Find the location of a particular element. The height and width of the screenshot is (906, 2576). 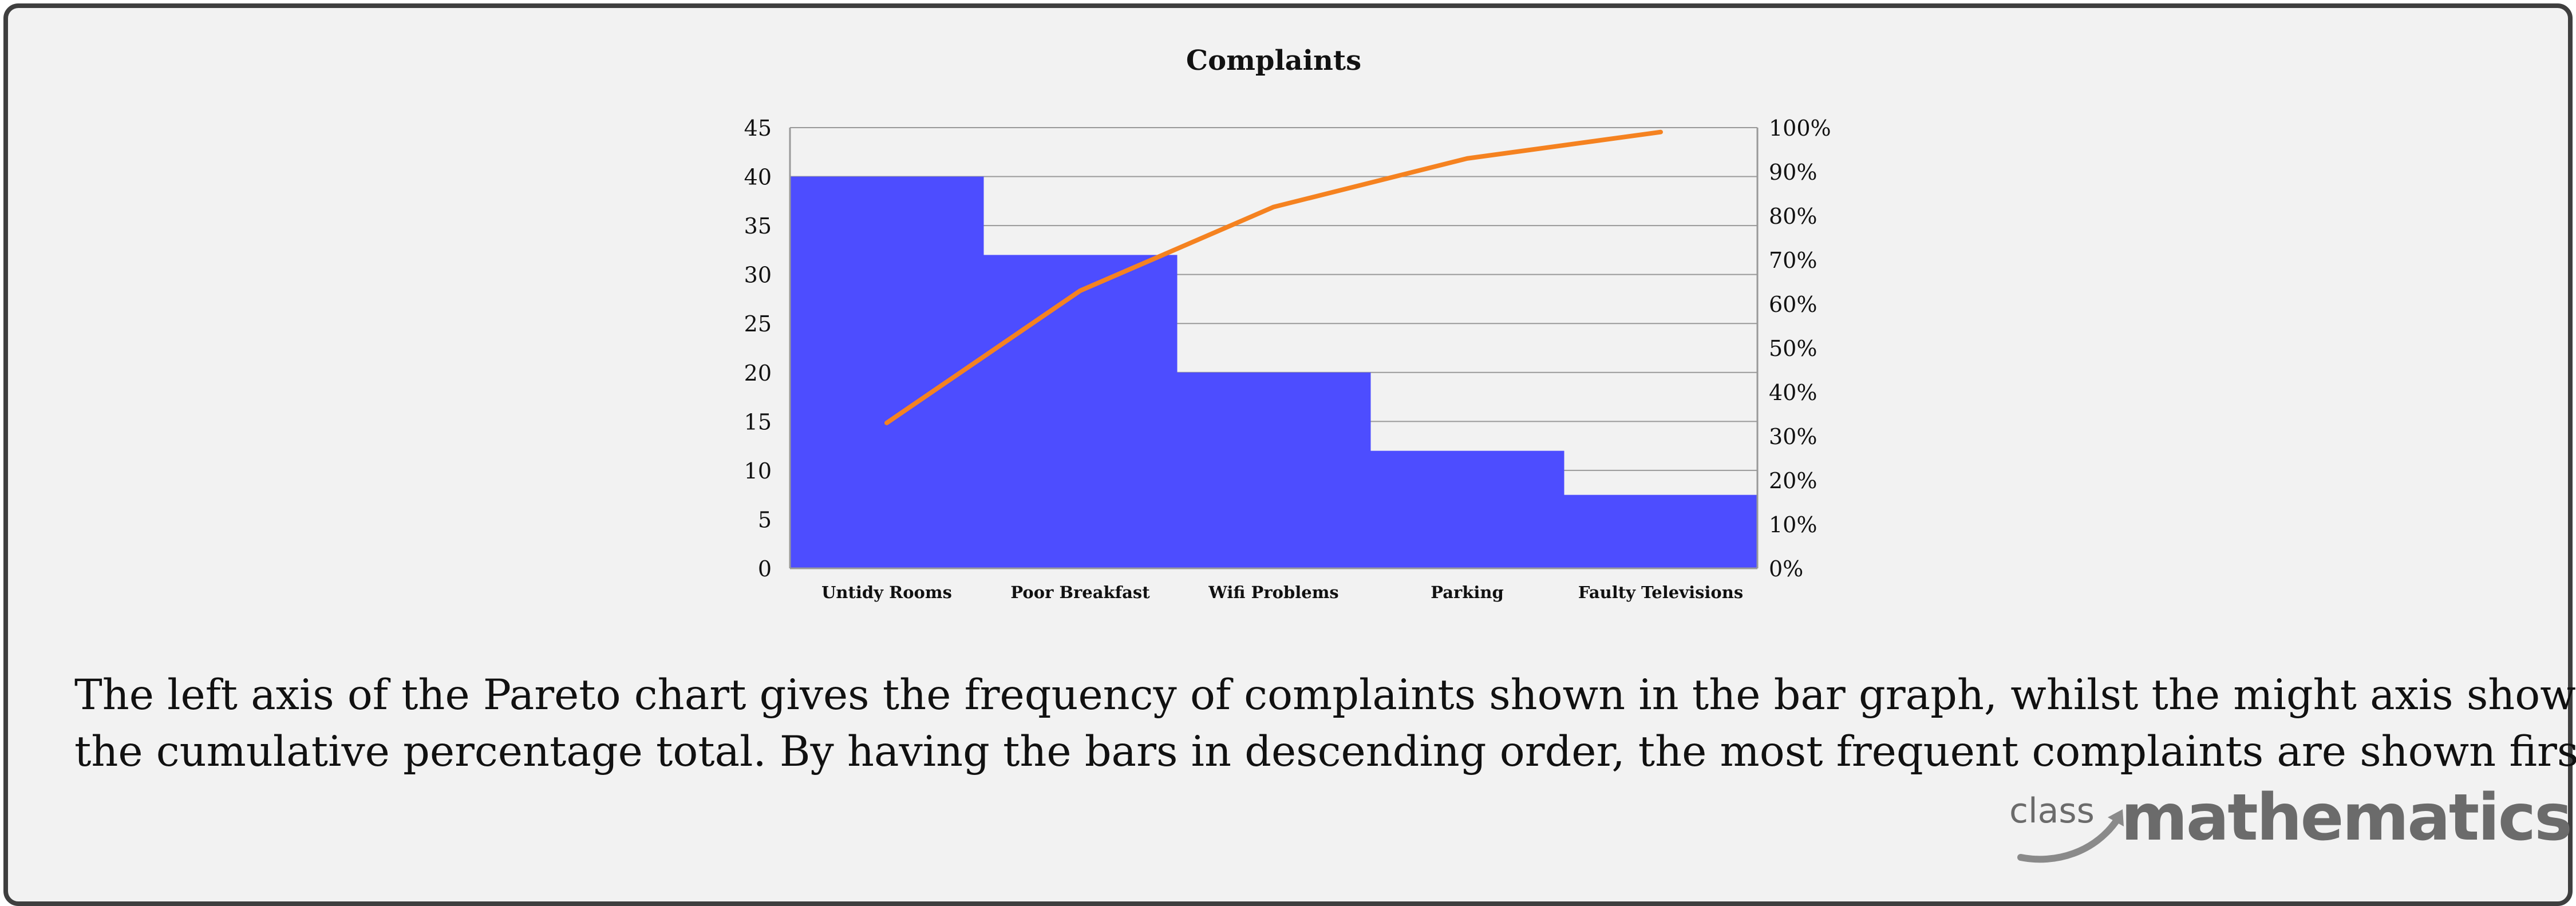

left-tick-label: 45 is located at coordinates (758, 128).